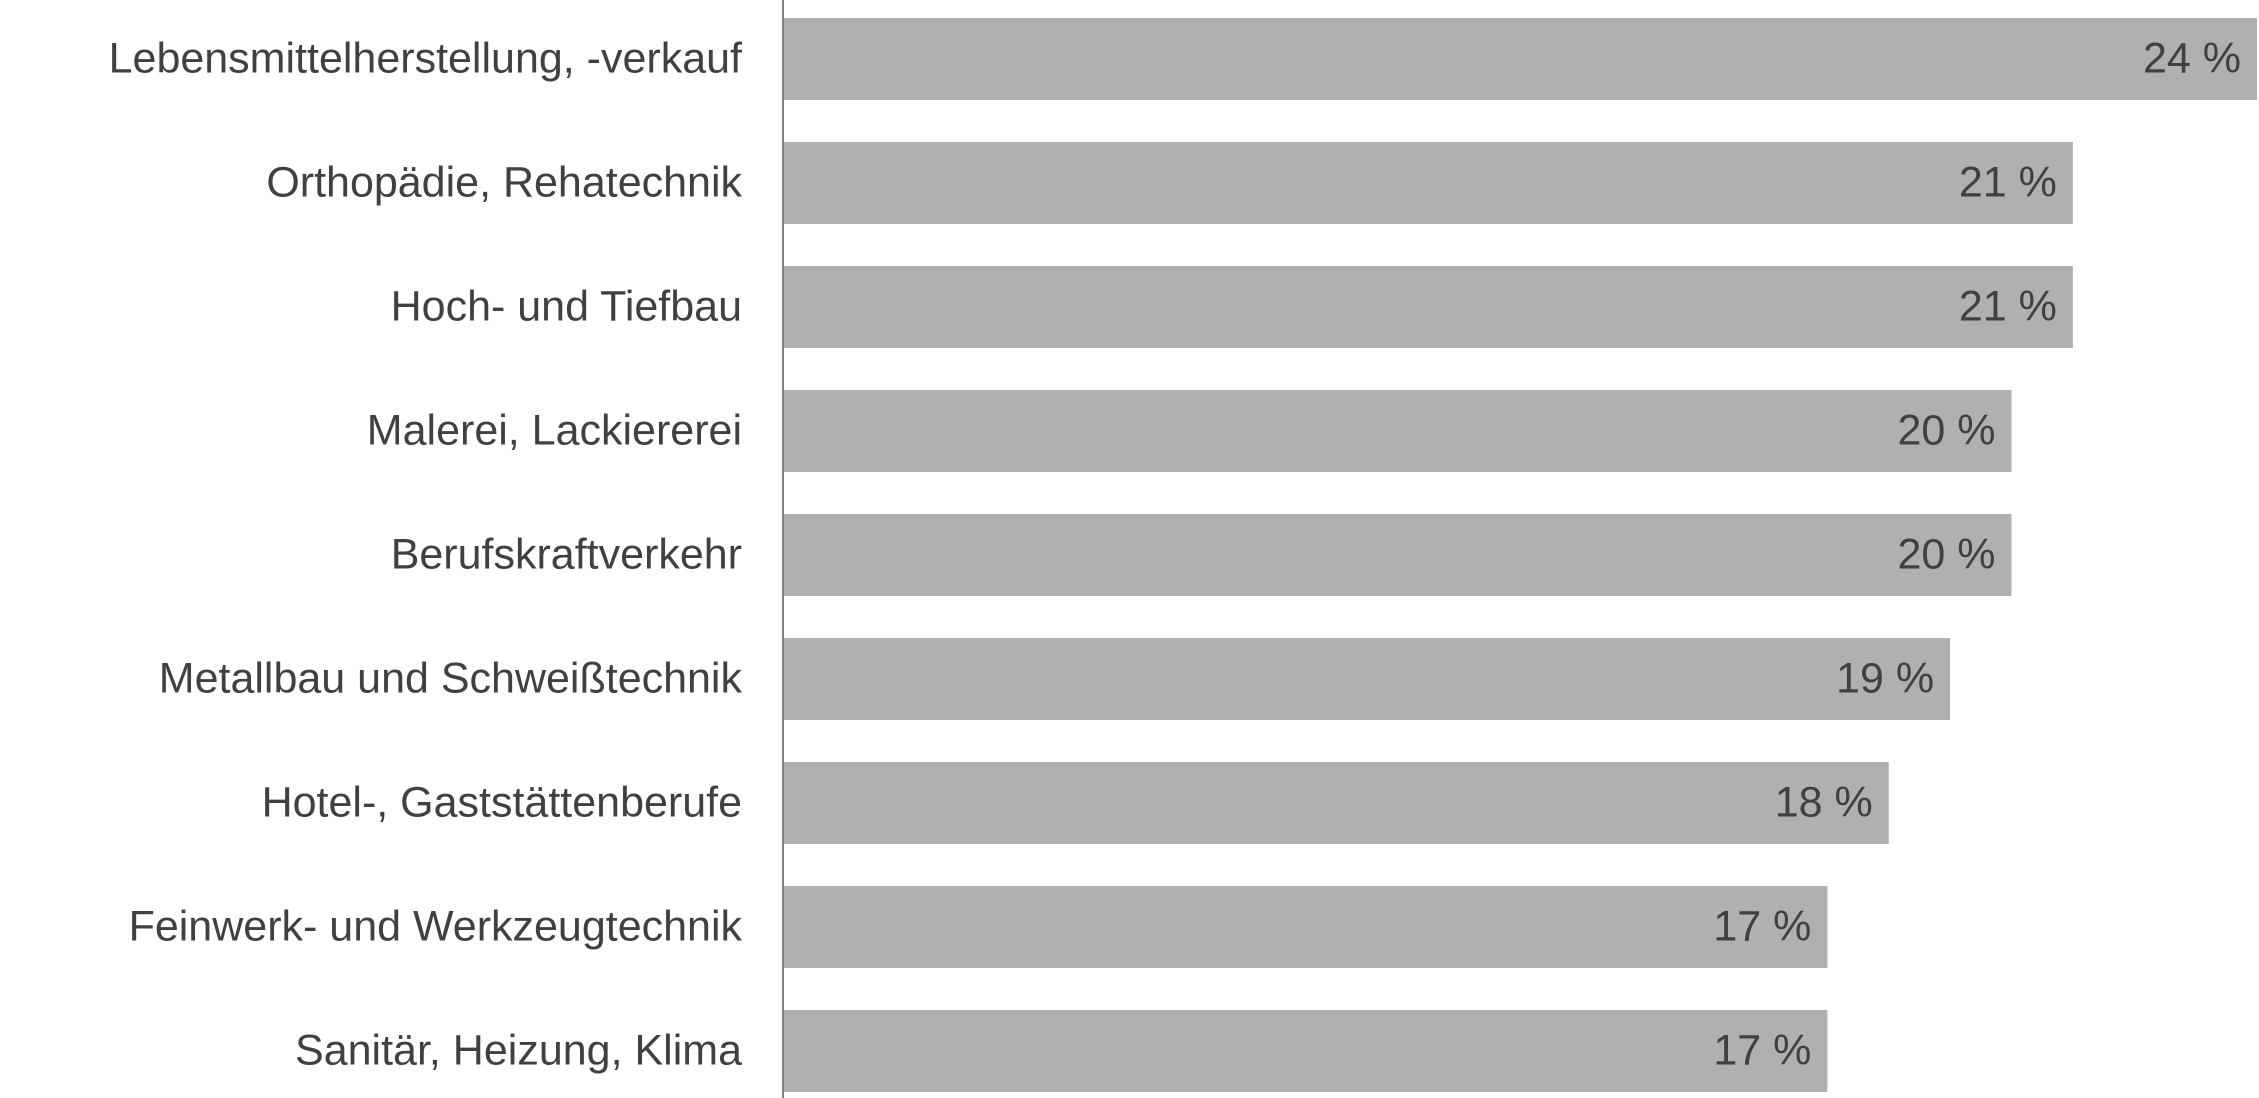 Image resolution: width=2259 pixels, height=1098 pixels. Describe the element at coordinates (2192, 58) in the screenshot. I see `data-label: 24 %` at that location.